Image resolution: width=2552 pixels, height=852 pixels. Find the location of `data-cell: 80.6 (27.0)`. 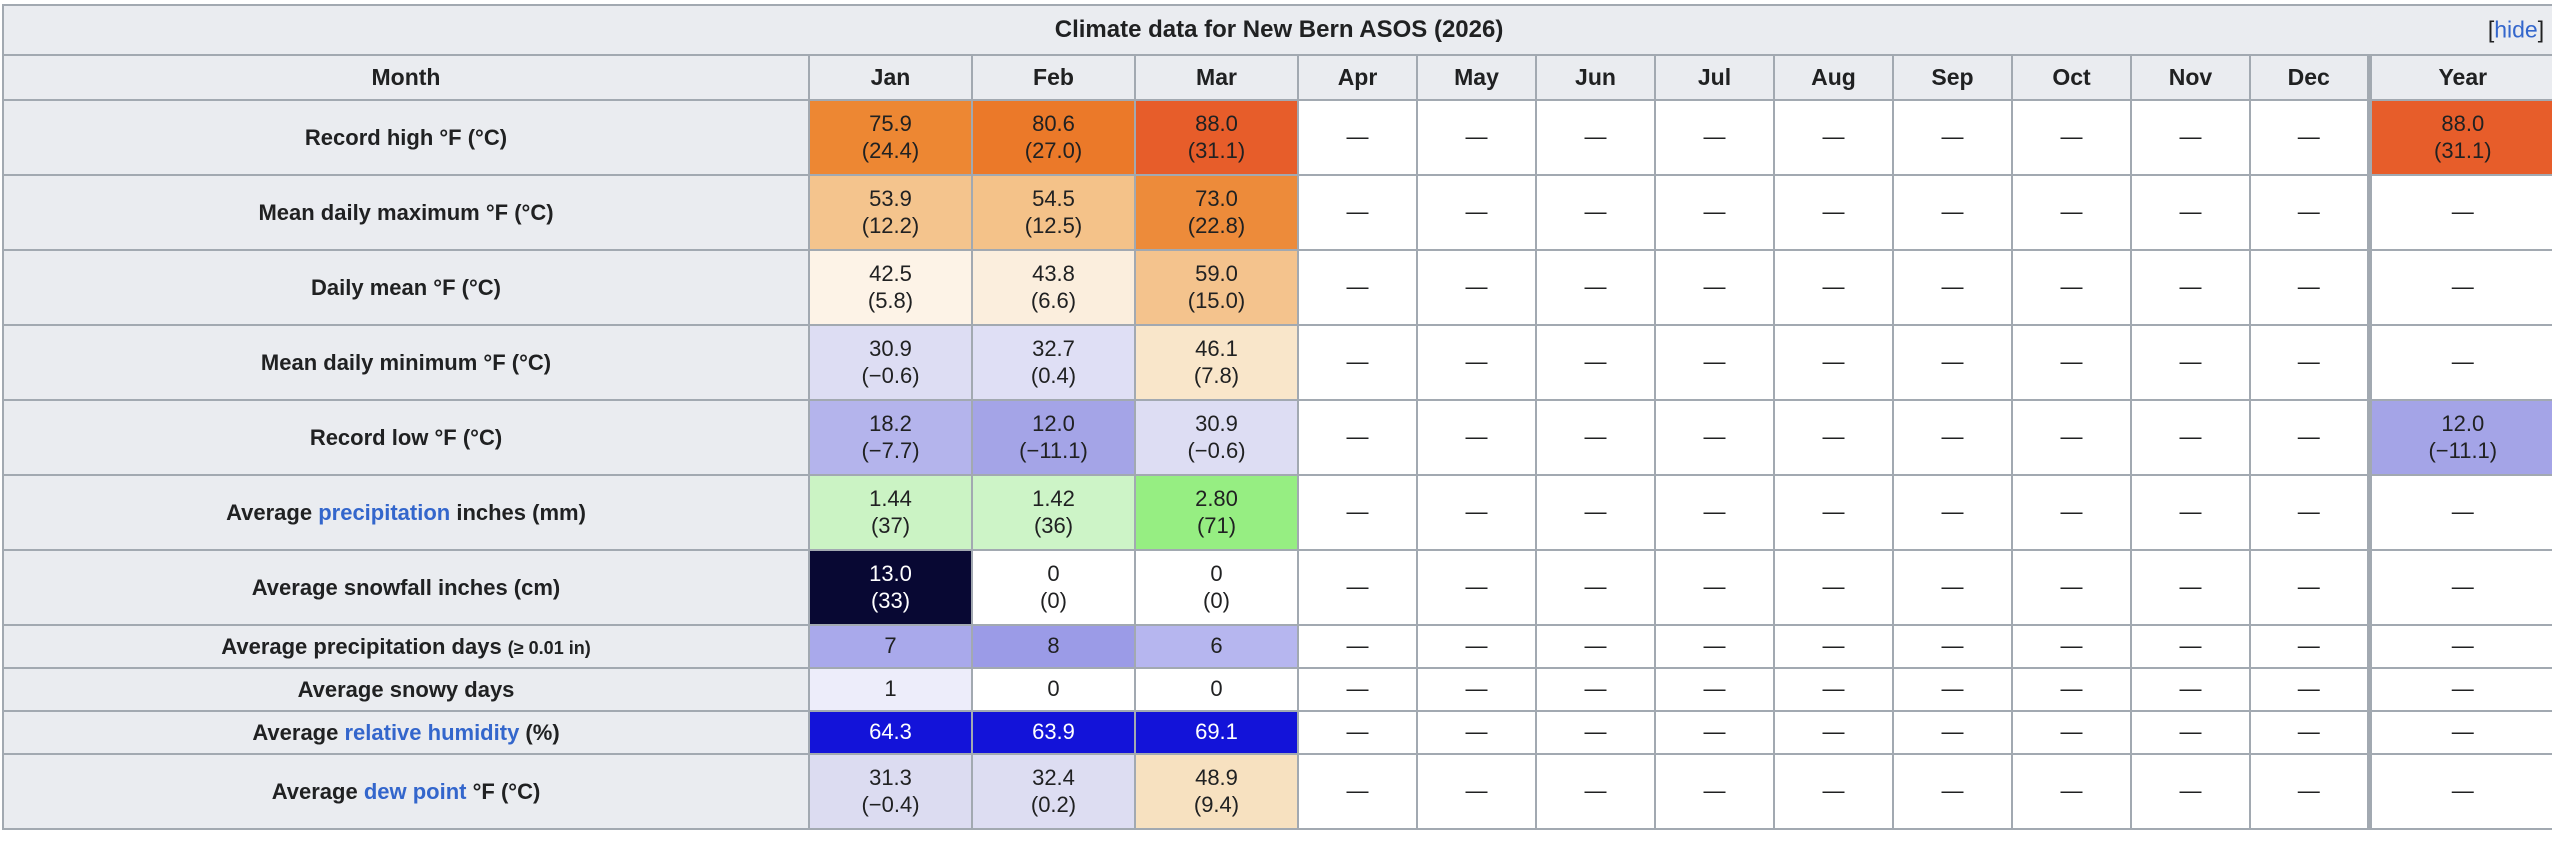

data-cell: 80.6 (27.0) is located at coordinates (1053, 137).